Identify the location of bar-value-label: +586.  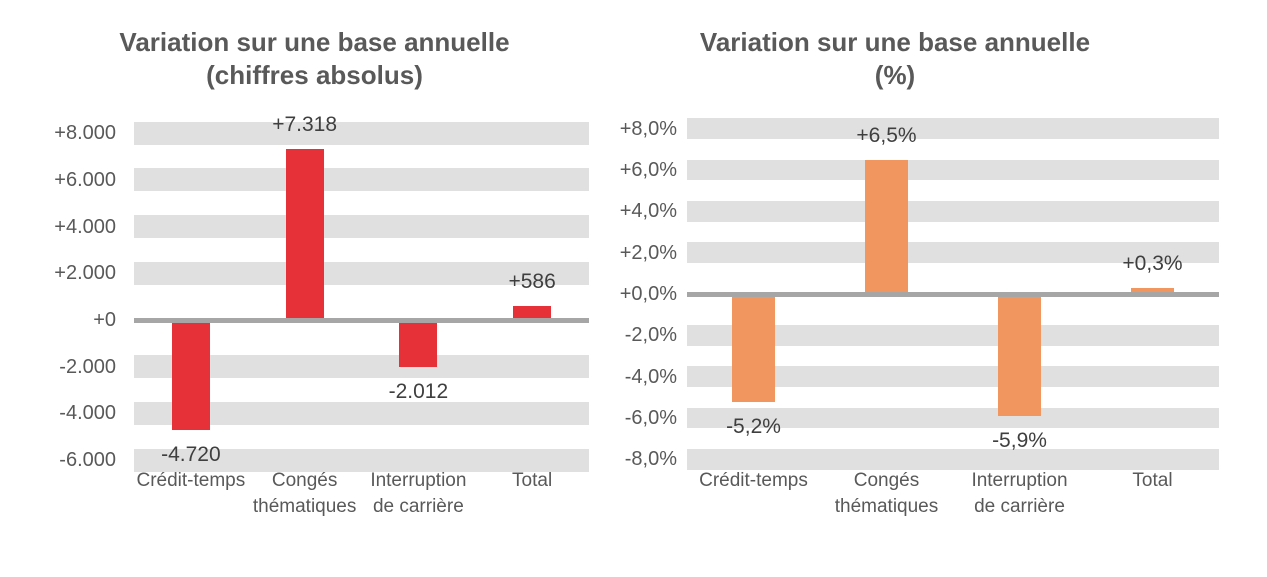
(532, 282).